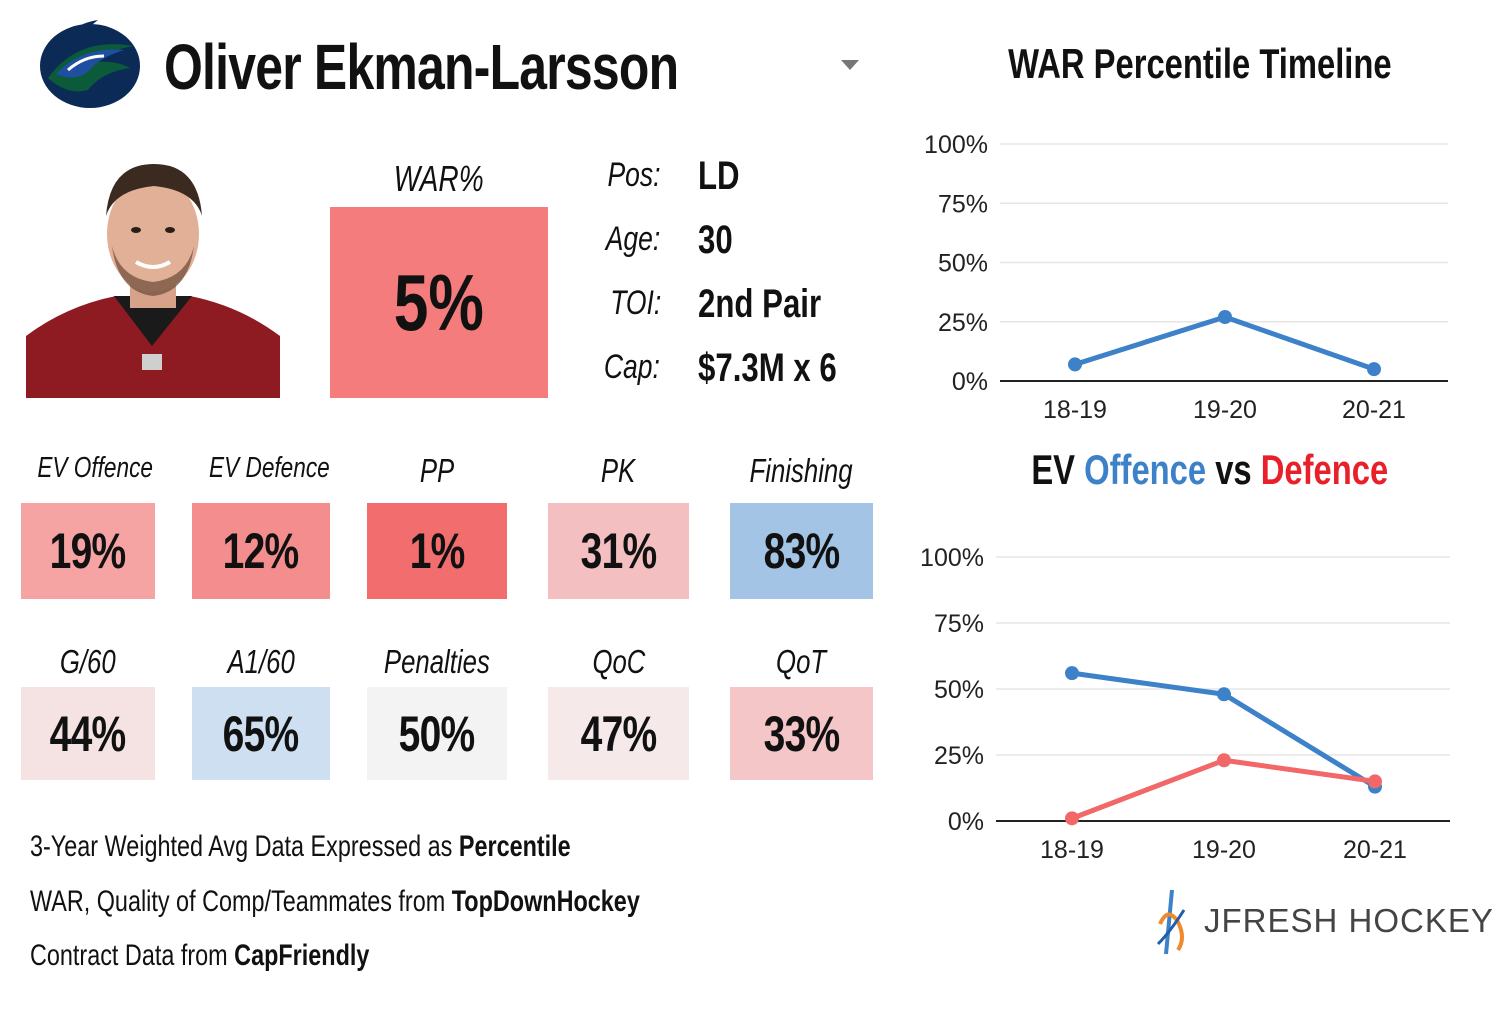 This screenshot has width=1502, height=1016. What do you see at coordinates (959, 756) in the screenshot?
I see `ev-chart-y-tick-label: 25%` at bounding box center [959, 756].